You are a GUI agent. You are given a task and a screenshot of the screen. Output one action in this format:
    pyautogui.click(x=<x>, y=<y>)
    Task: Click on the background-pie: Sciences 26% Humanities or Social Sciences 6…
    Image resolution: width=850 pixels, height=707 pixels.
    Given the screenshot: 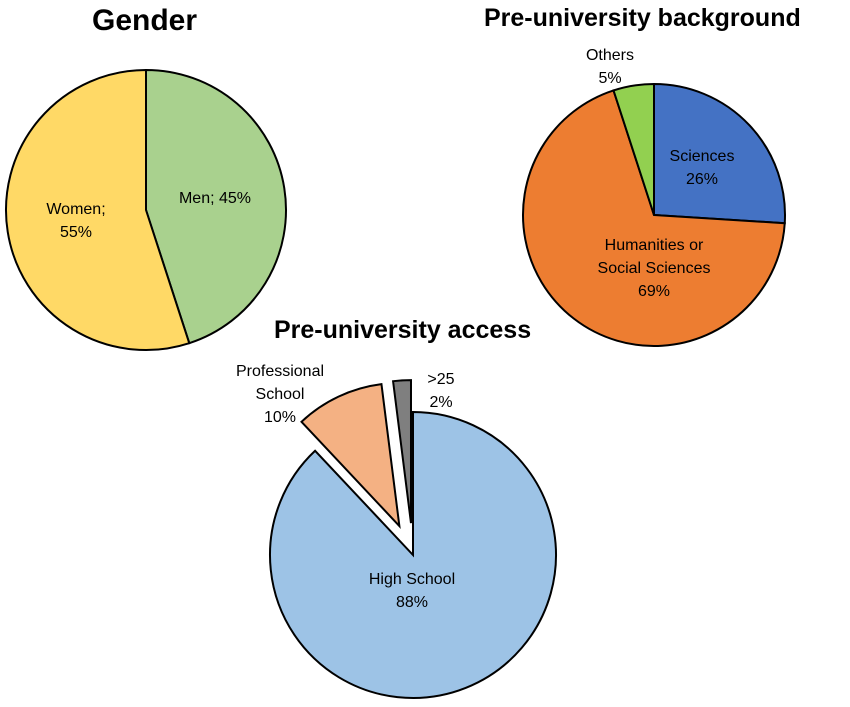 What is the action you would take?
    pyautogui.click(x=654, y=197)
    